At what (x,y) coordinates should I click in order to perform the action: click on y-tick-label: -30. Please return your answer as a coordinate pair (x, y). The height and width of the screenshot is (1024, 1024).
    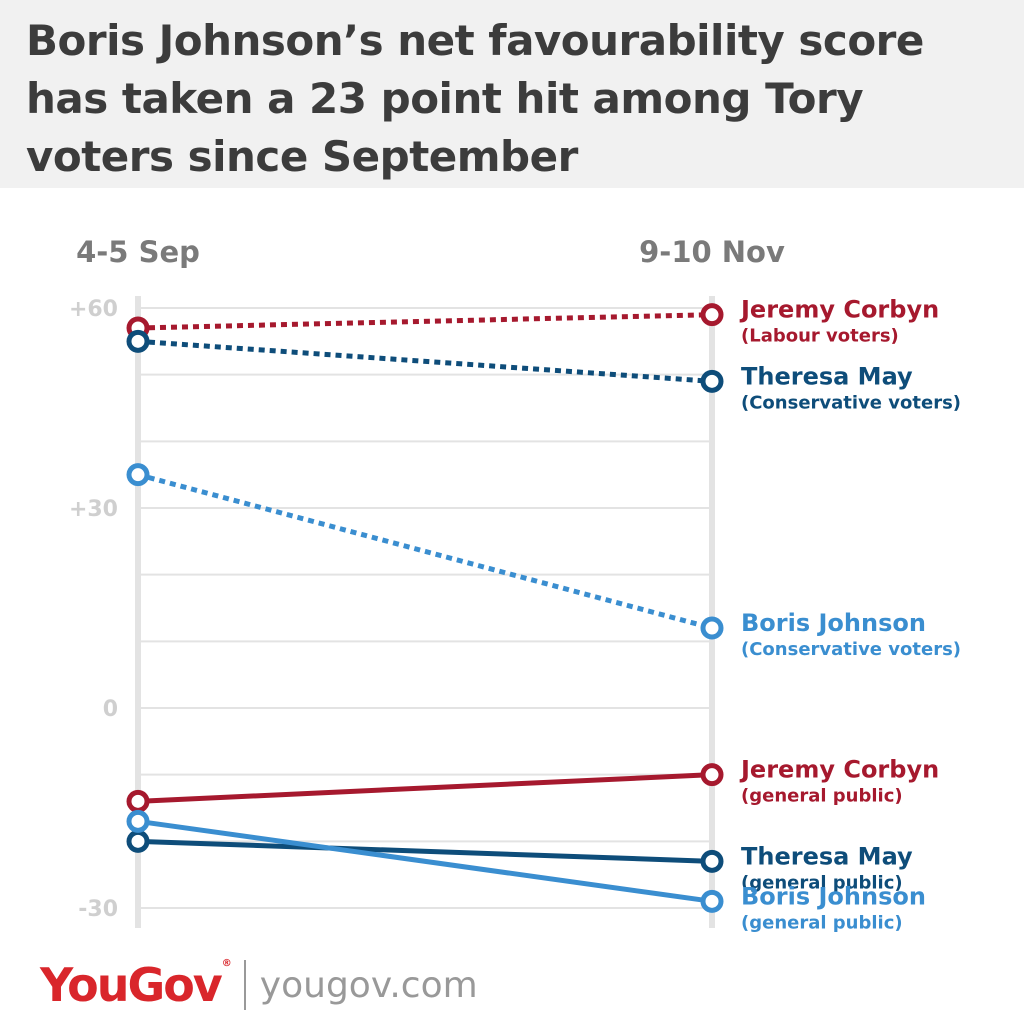
    Looking at the image, I should click on (98, 909).